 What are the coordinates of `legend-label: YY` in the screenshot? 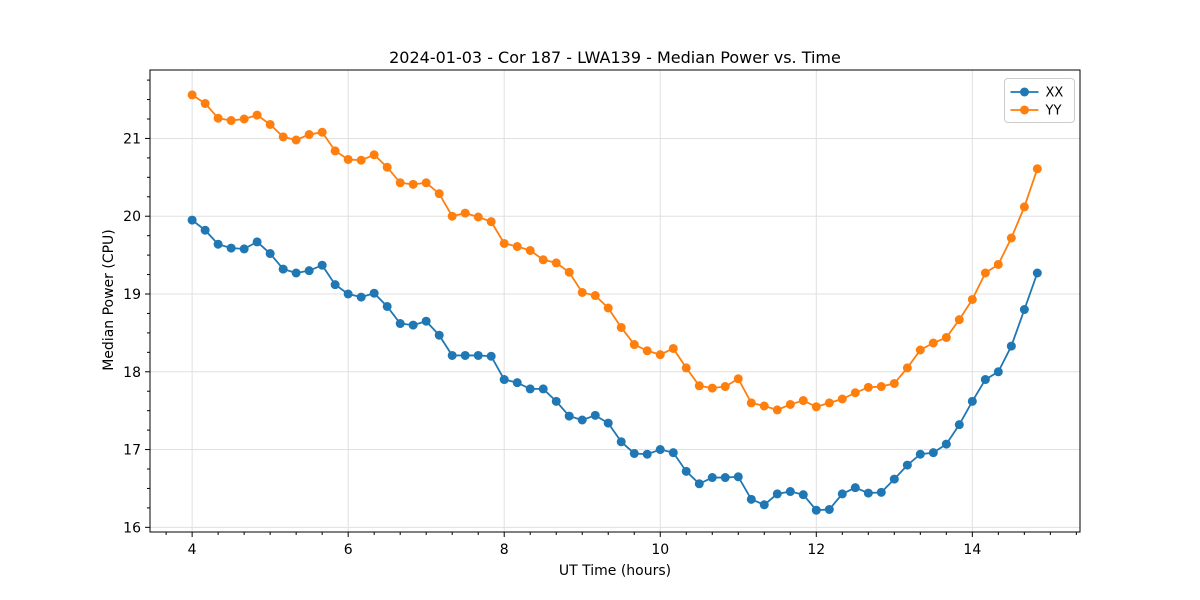 It's located at (1053, 111).